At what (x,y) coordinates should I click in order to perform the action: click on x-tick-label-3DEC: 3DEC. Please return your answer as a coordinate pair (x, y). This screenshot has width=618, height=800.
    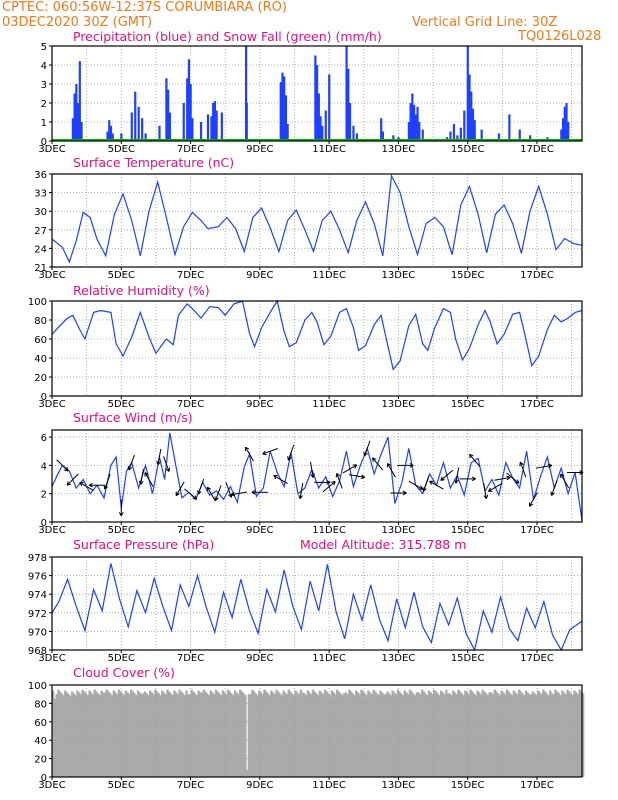
    Looking at the image, I should click on (51, 785).